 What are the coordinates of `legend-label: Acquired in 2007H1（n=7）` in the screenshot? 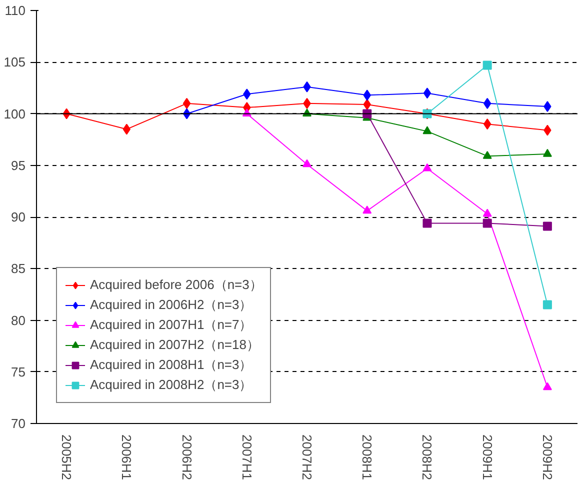 It's located at (171, 325).